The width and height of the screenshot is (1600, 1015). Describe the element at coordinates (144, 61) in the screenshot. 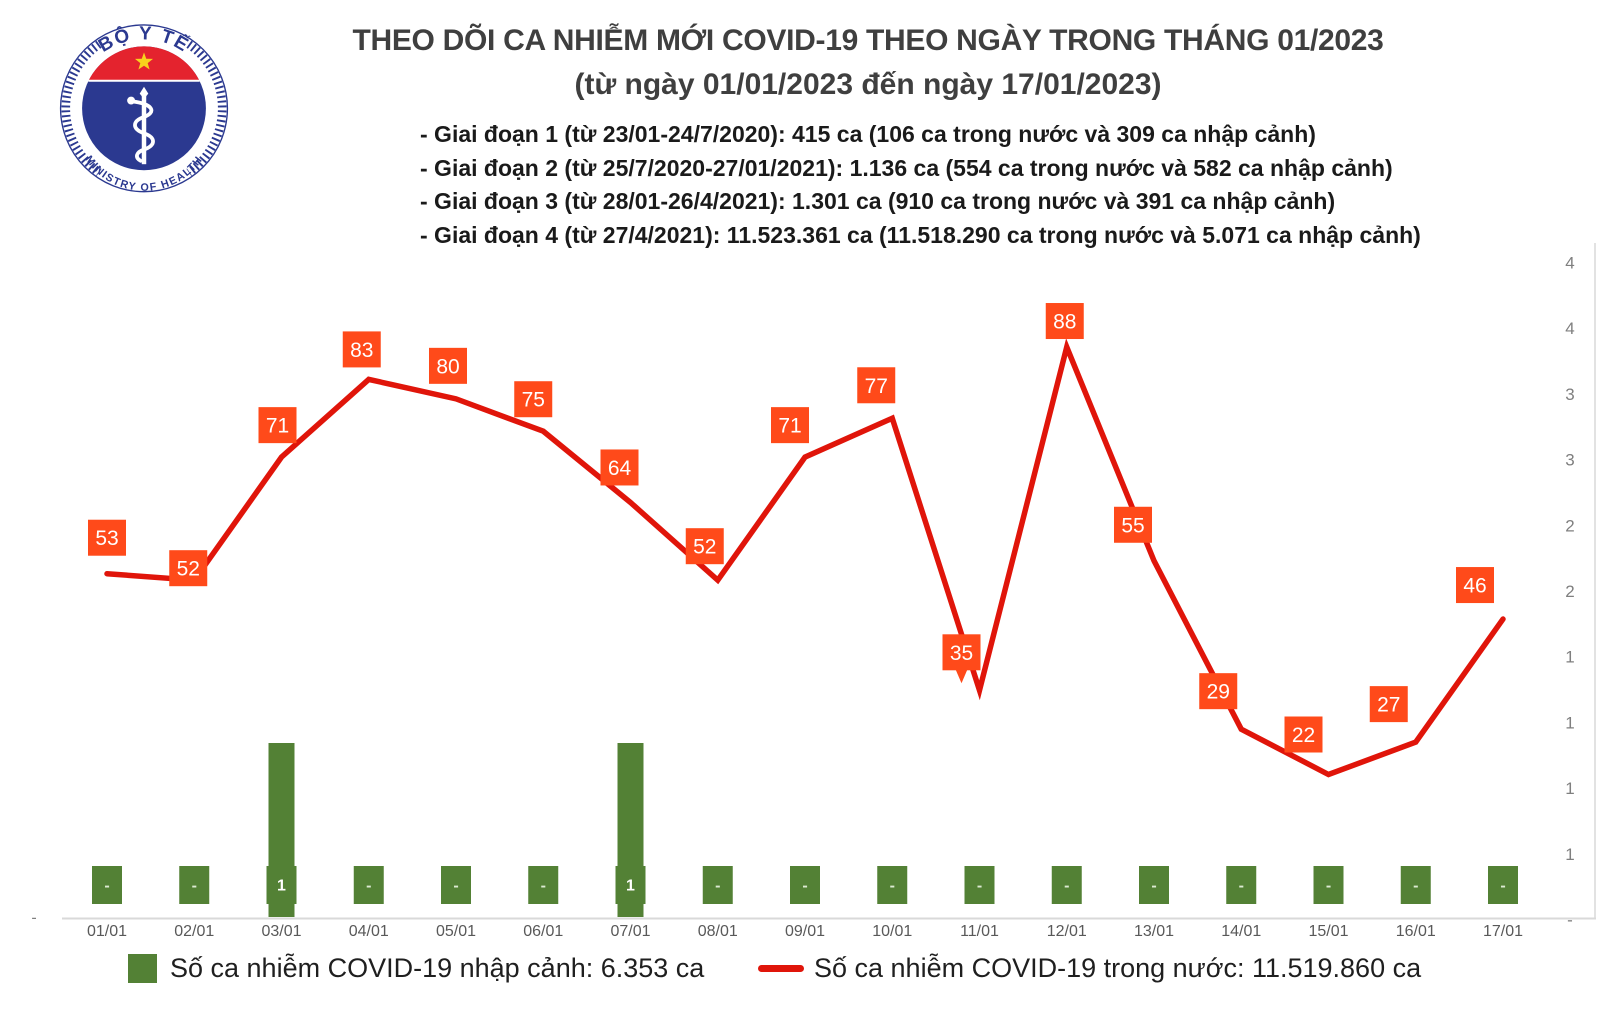

I see `logo-star-icon` at that location.